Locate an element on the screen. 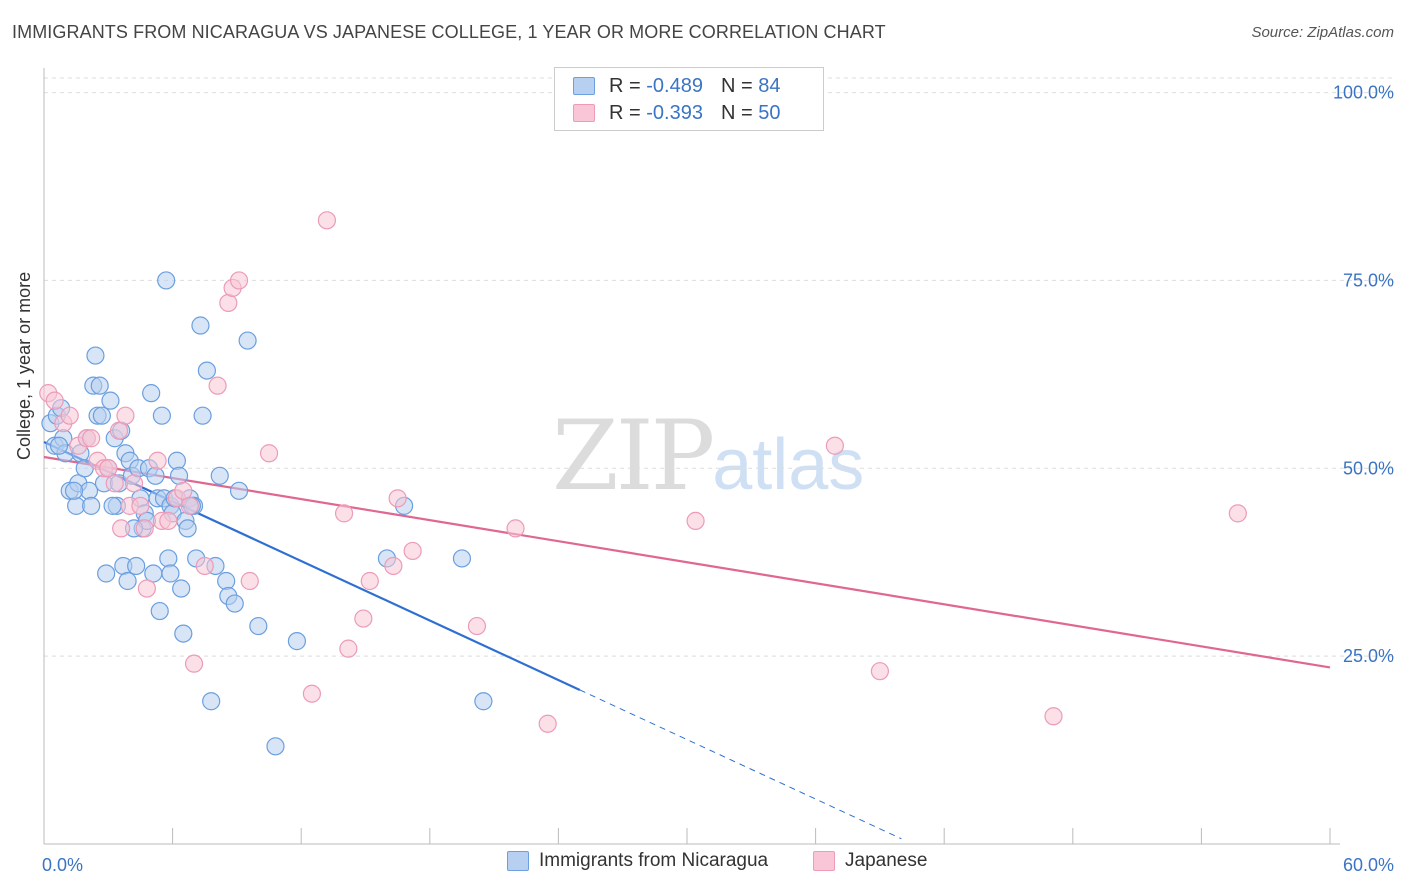 The width and height of the screenshot is (1406, 892). legend-row-nicaragua: R = -0.489 N = 84 is located at coordinates (676, 86).